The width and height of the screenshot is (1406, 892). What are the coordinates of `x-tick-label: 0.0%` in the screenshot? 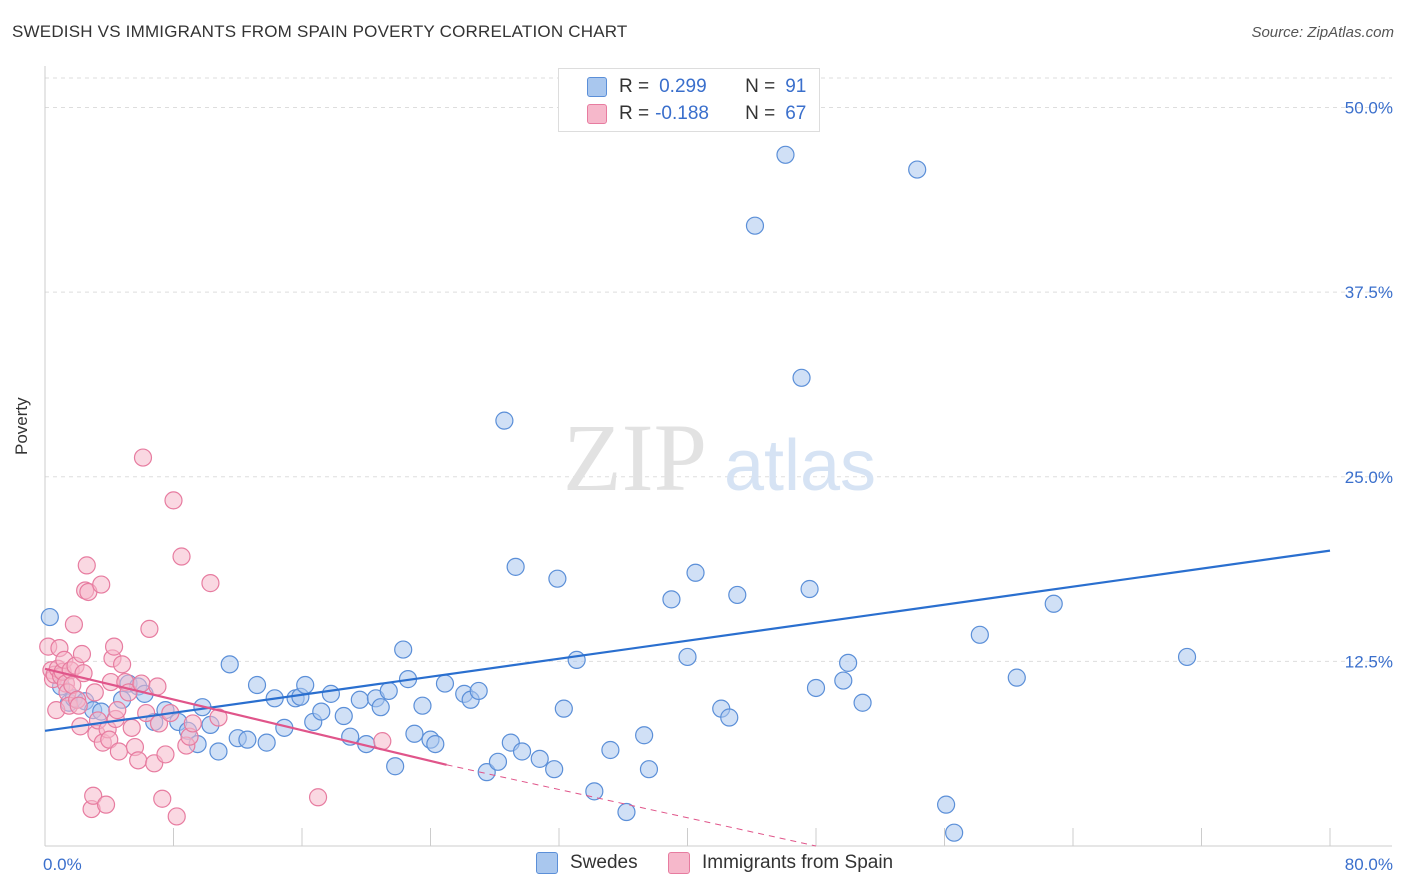 It's located at (62, 864).